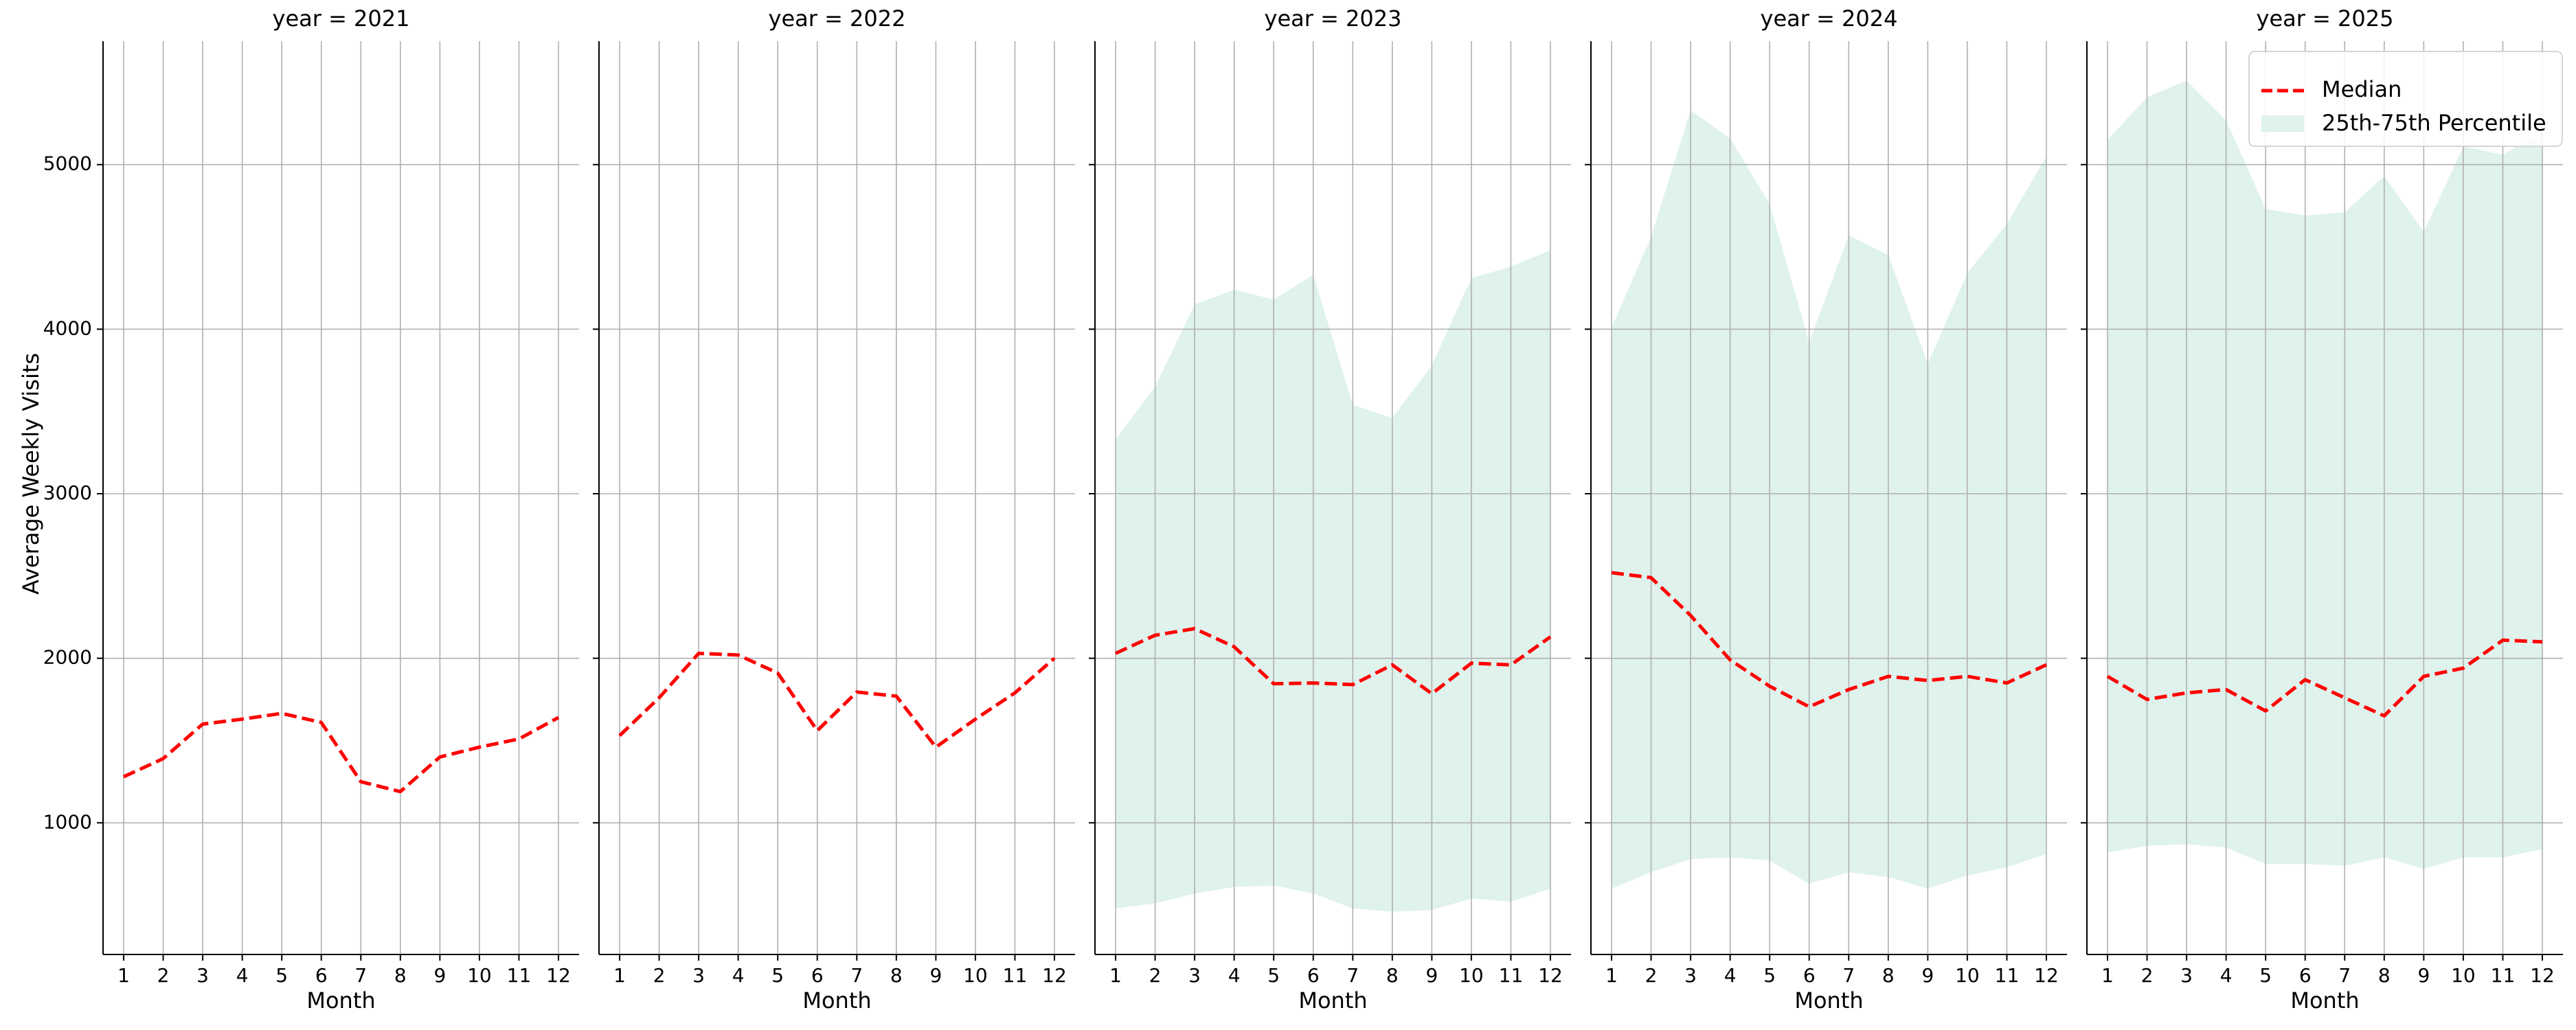  I want to click on median-line-2023, so click(1333, 661).